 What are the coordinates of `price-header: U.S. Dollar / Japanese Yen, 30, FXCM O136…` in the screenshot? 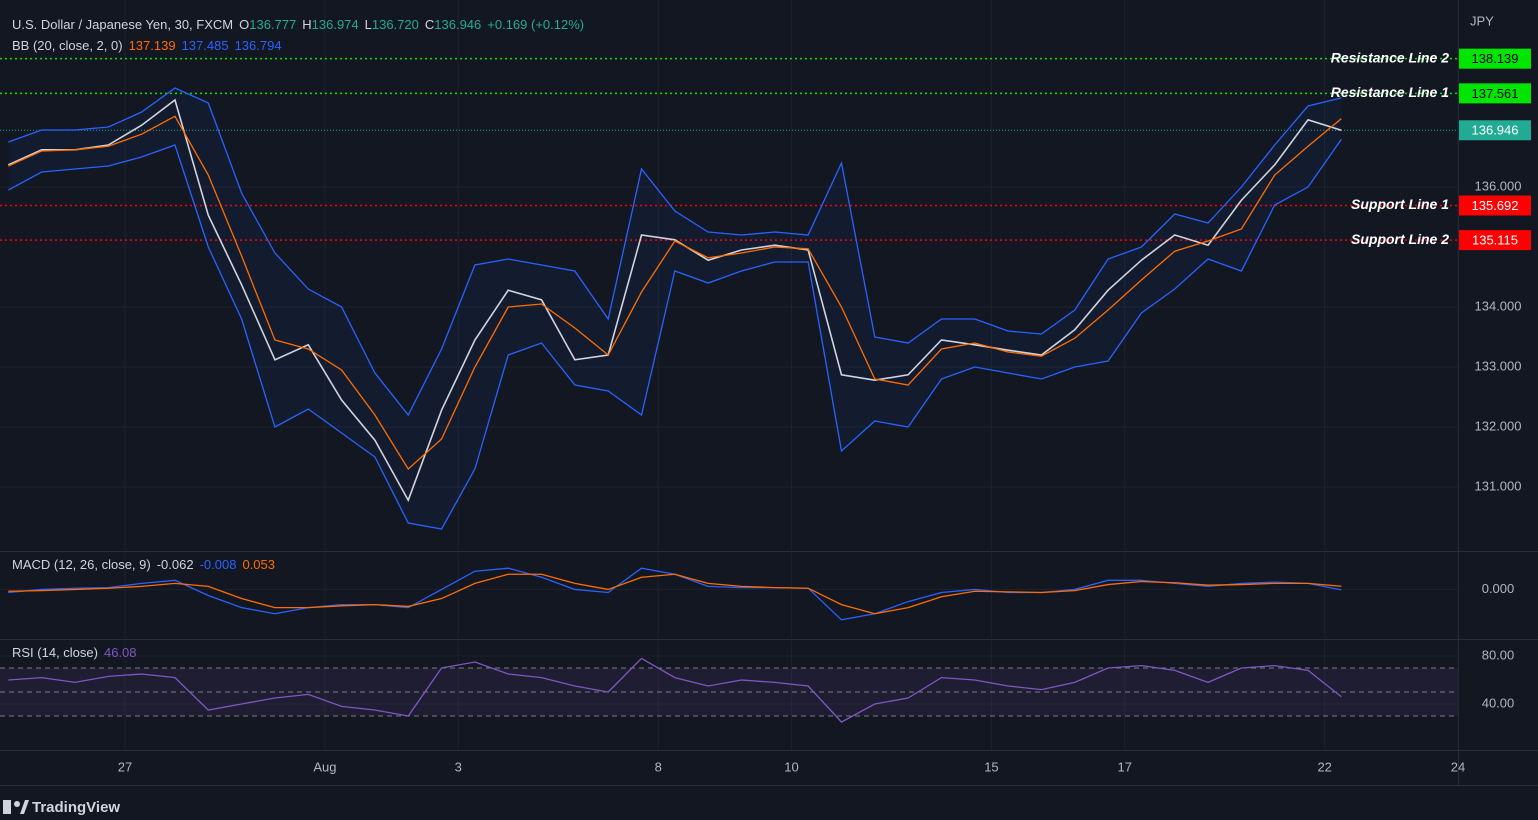 It's located at (298, 24).